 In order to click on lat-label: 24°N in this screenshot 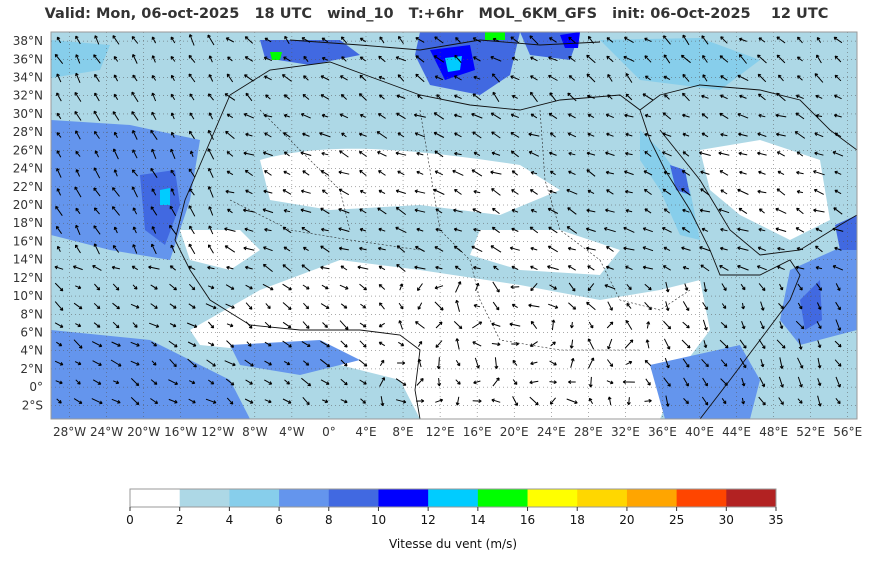, I will do `click(28, 169)`.